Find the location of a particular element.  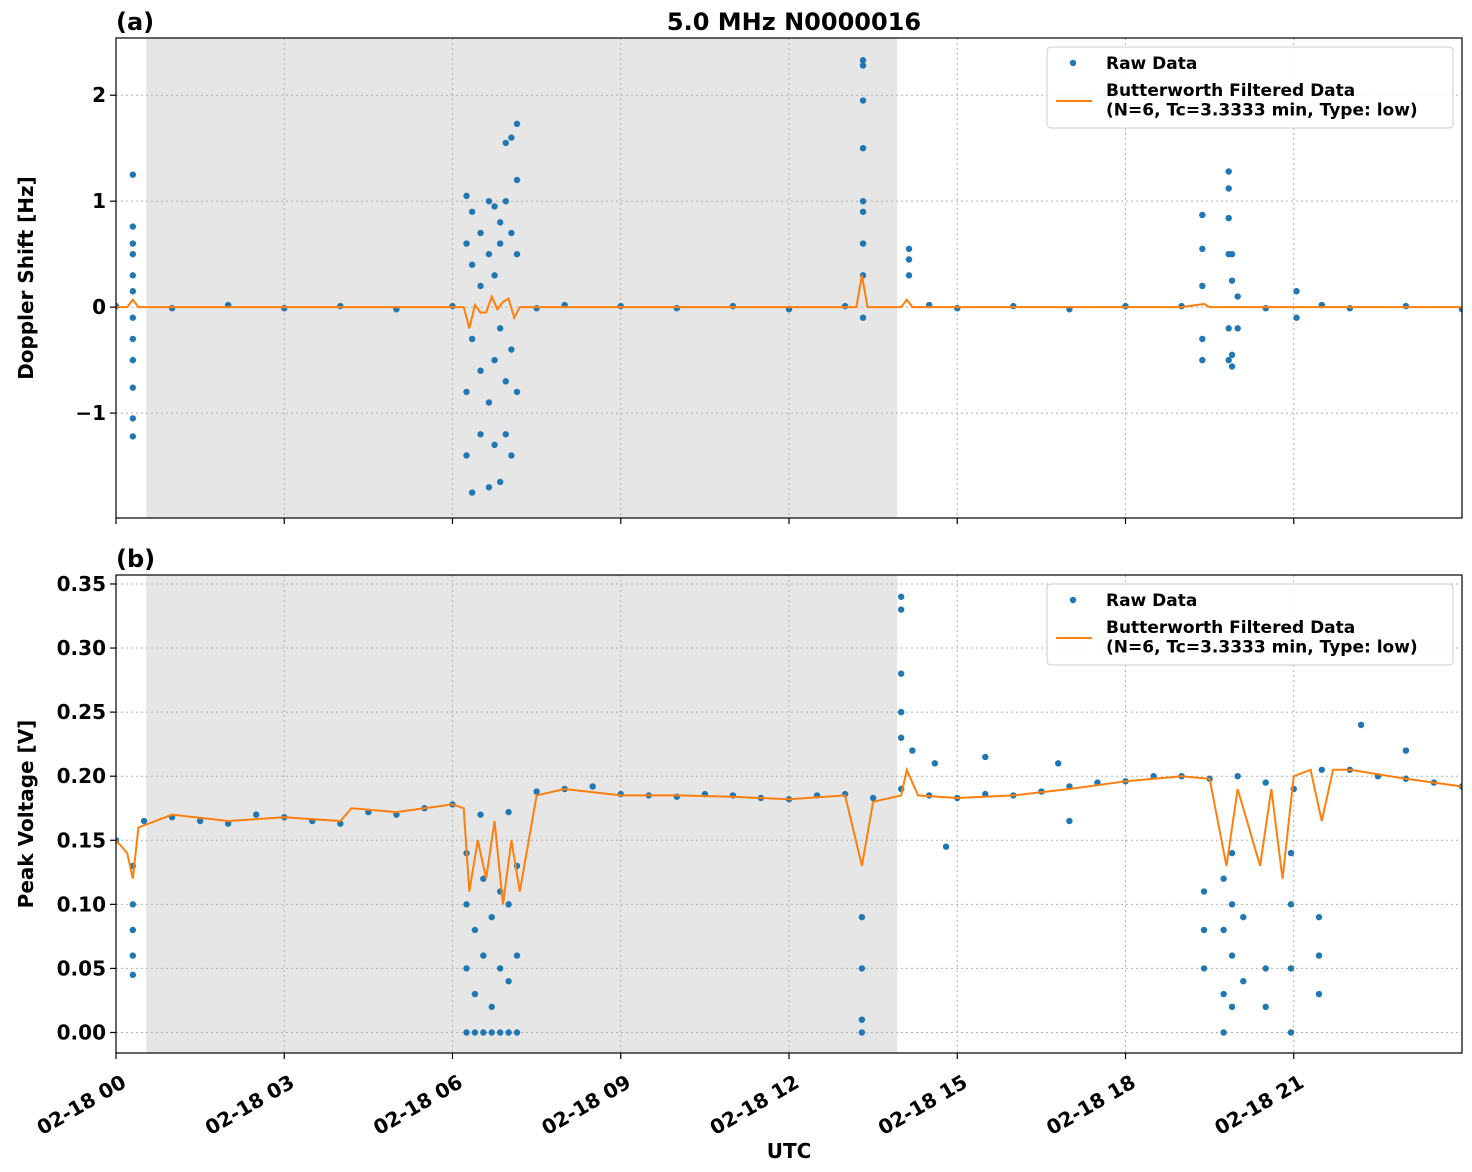

x-tick-label: 02-18 06 is located at coordinates (418, 1105).